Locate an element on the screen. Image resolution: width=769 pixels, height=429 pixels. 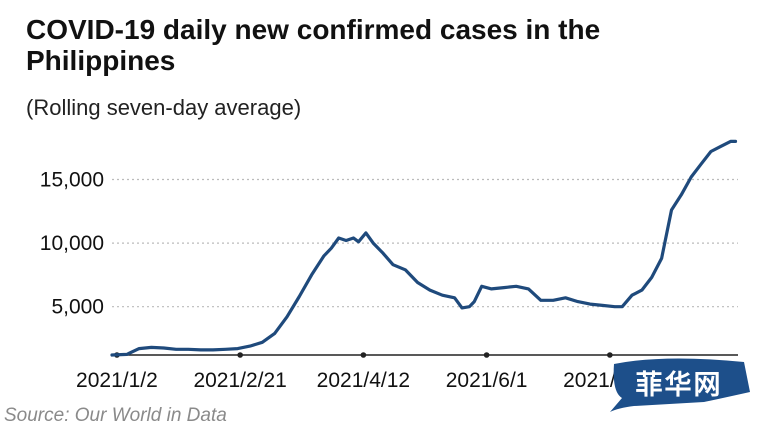
x-tick-label: 2021/2/21 is located at coordinates (239, 380).